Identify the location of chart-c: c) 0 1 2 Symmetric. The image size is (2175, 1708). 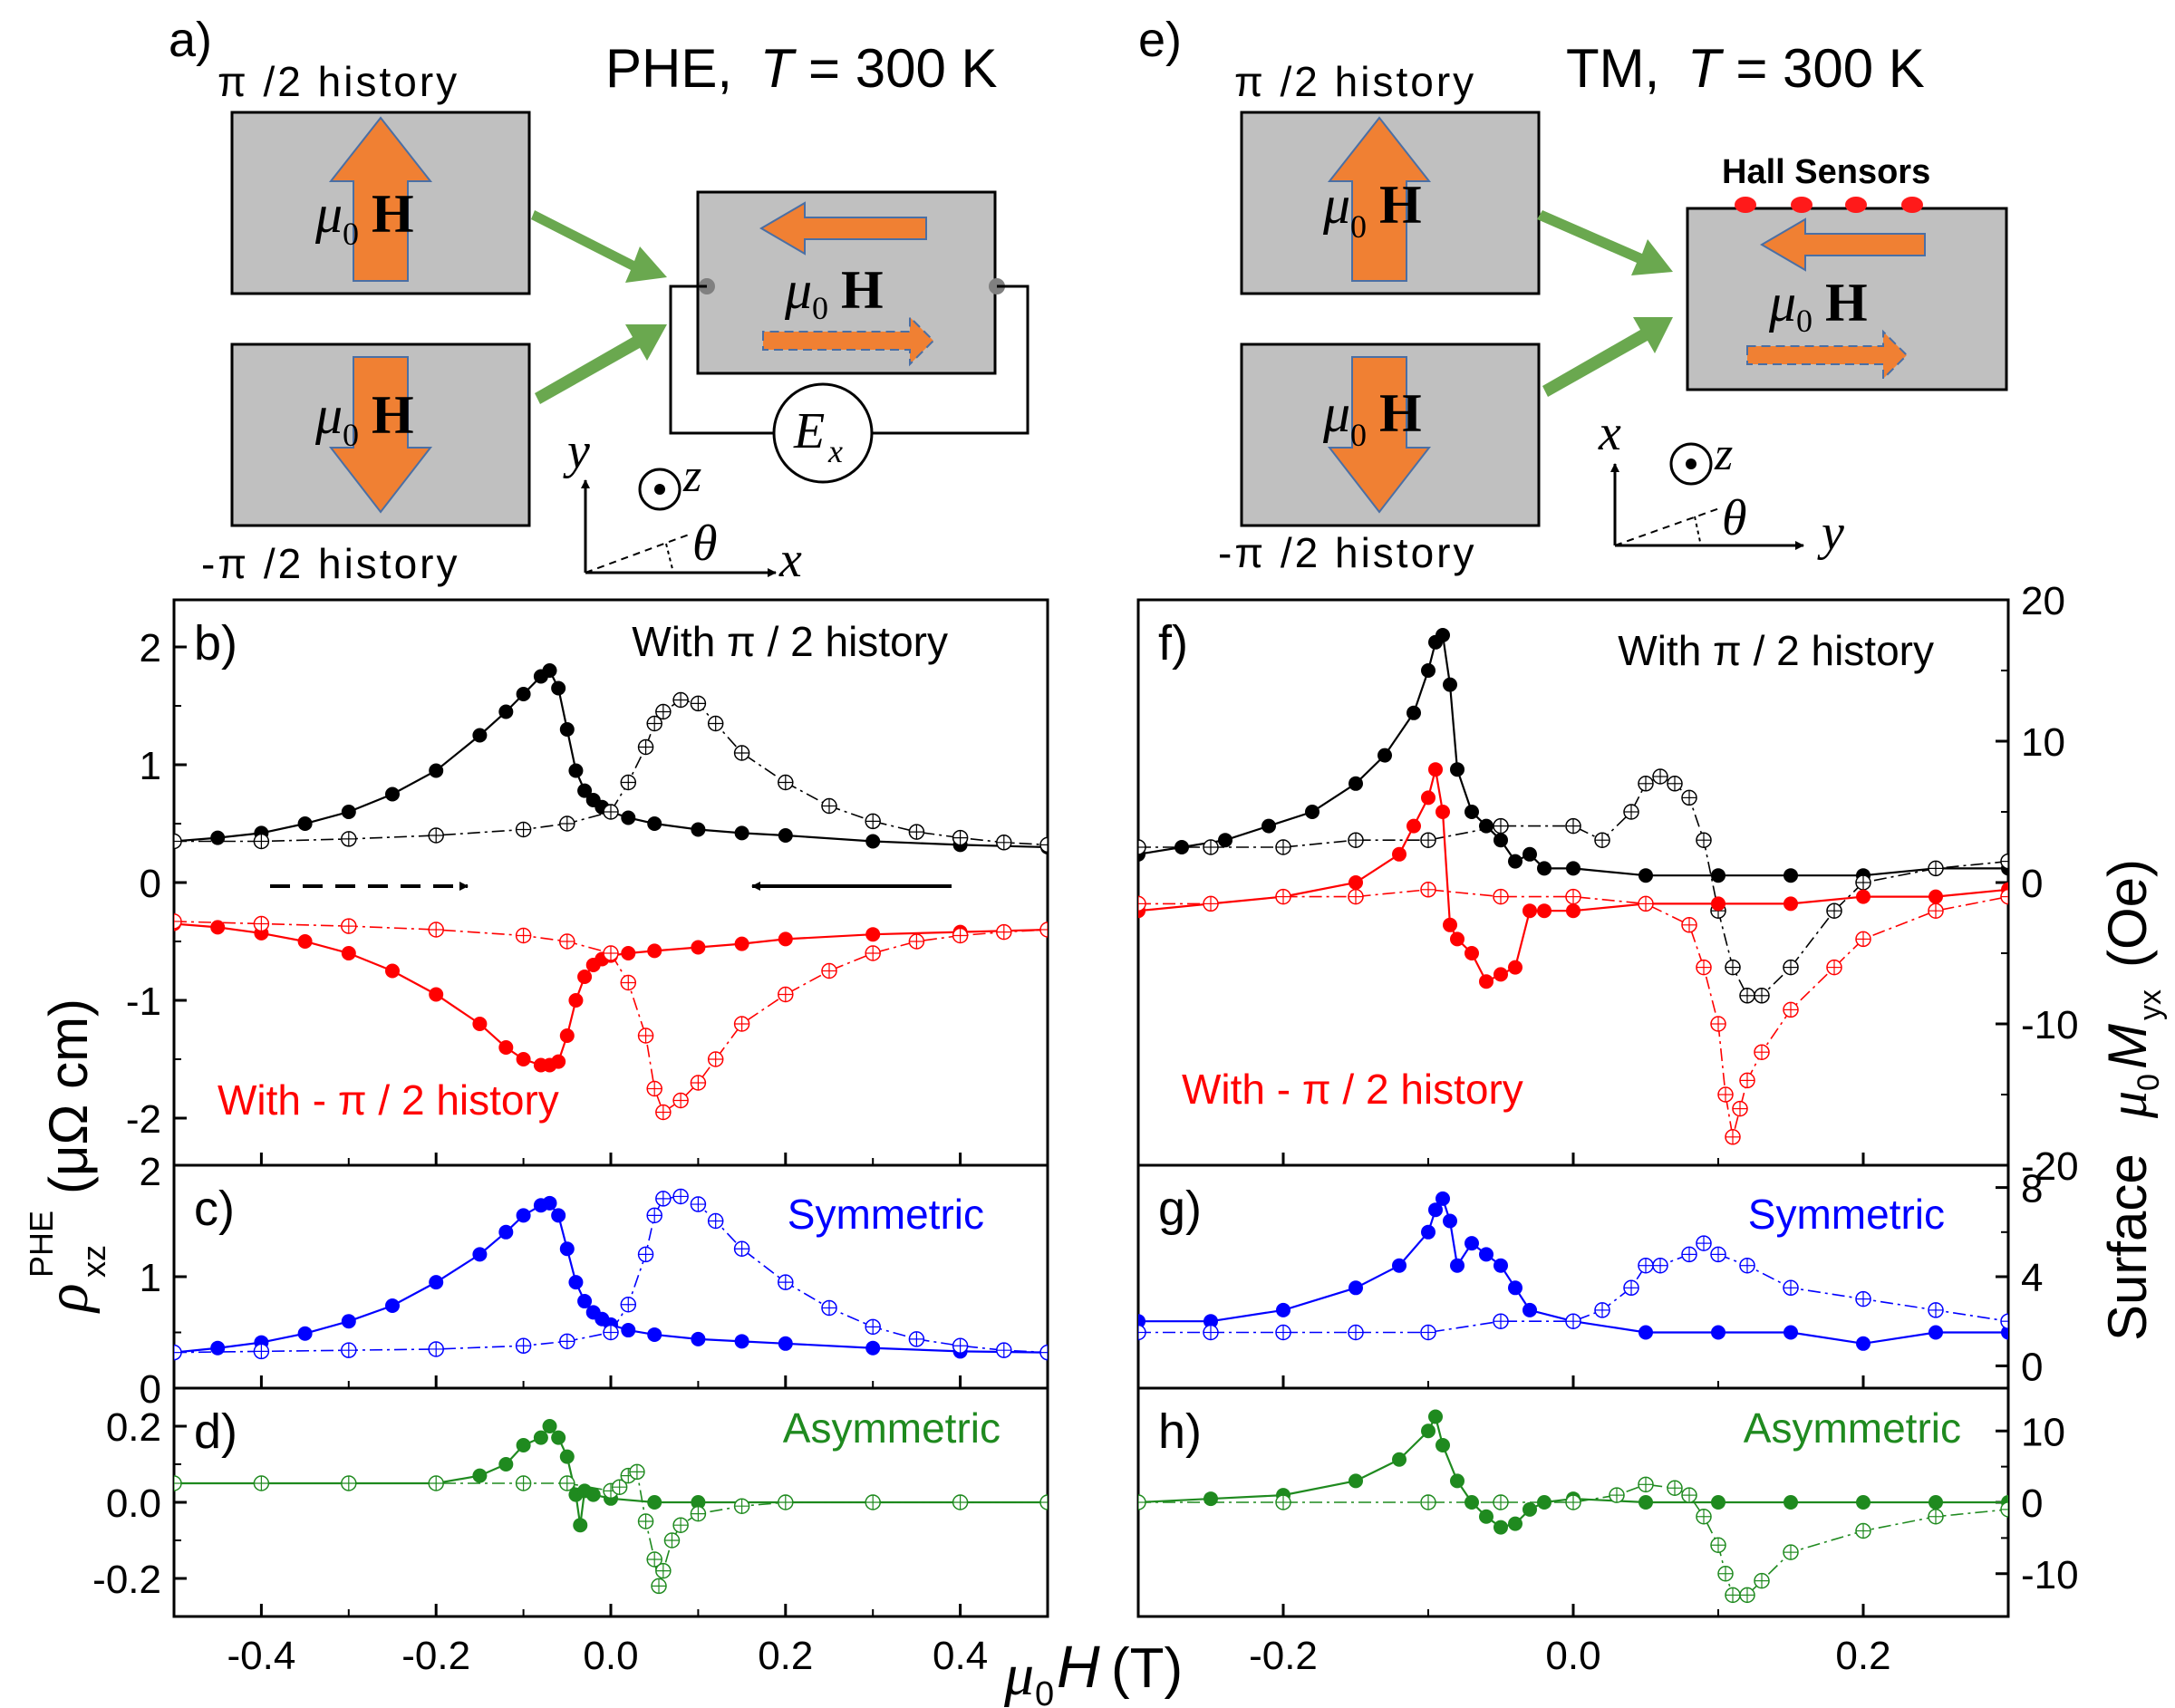
(594, 1281).